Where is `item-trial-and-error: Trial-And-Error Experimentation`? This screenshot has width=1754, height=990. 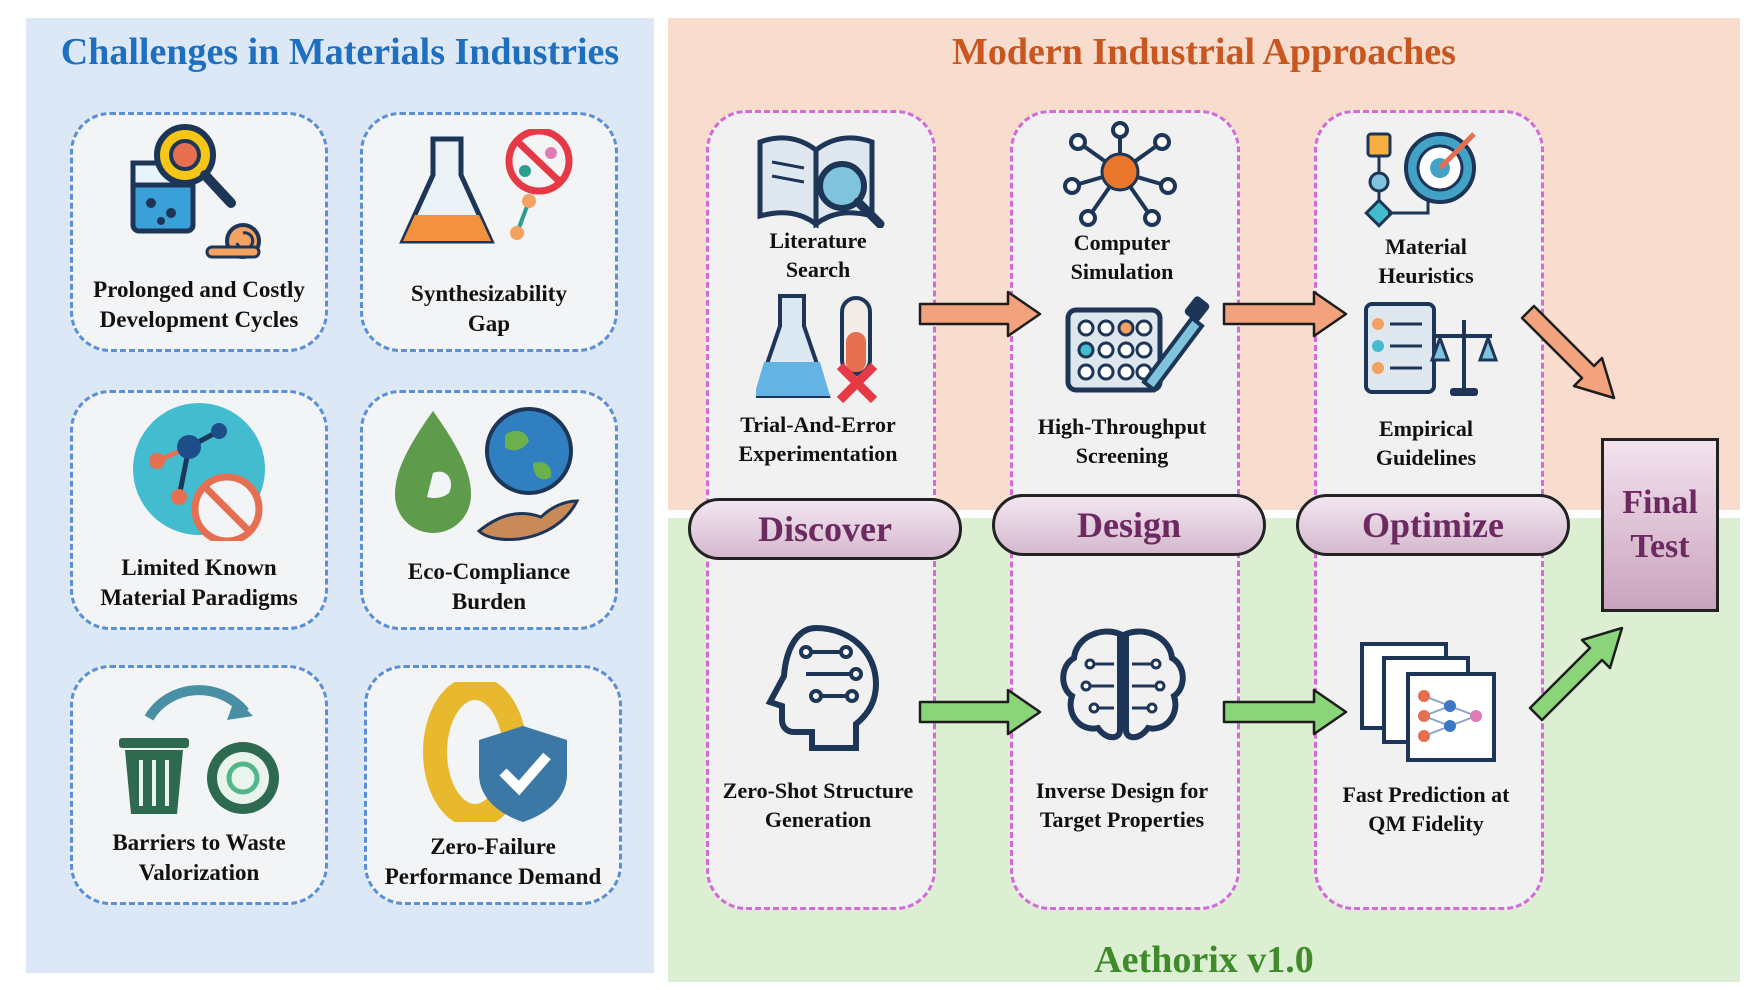
item-trial-and-error: Trial-And-Error Experimentation is located at coordinates (818, 439).